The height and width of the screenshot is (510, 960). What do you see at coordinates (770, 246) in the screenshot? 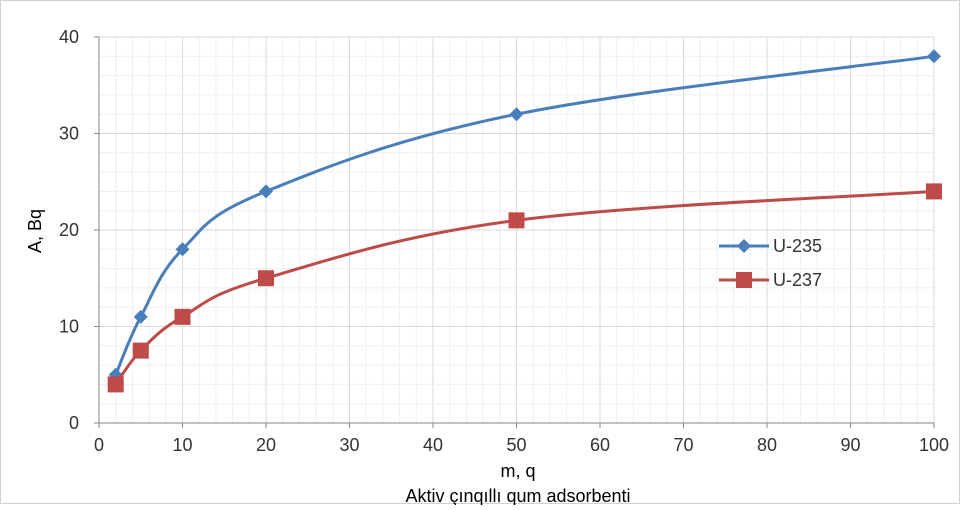
I see `legend-item-u-235: U-235` at bounding box center [770, 246].